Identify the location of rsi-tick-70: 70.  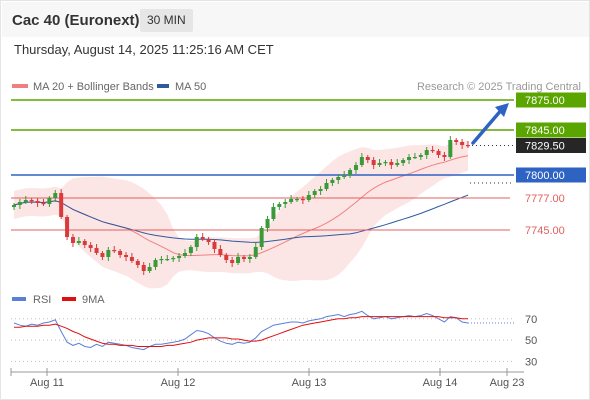
(531, 320).